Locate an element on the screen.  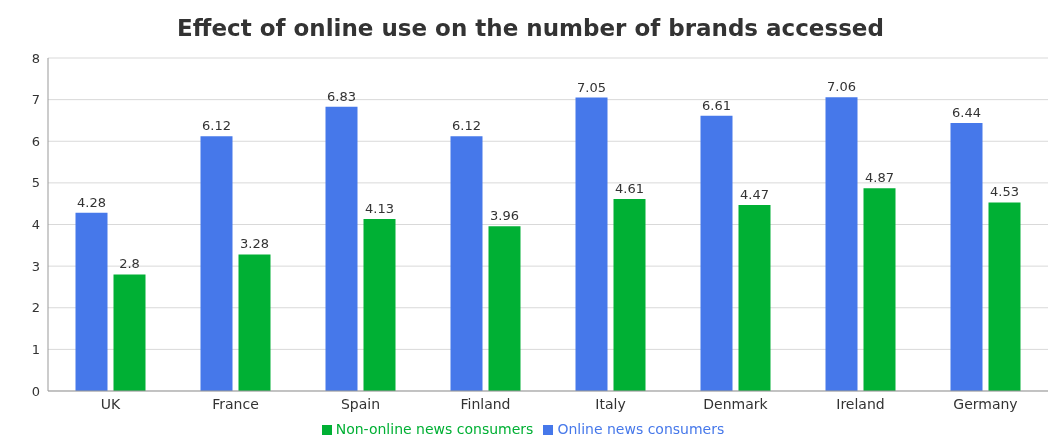
data-label: 7.06 is located at coordinates (841, 87).